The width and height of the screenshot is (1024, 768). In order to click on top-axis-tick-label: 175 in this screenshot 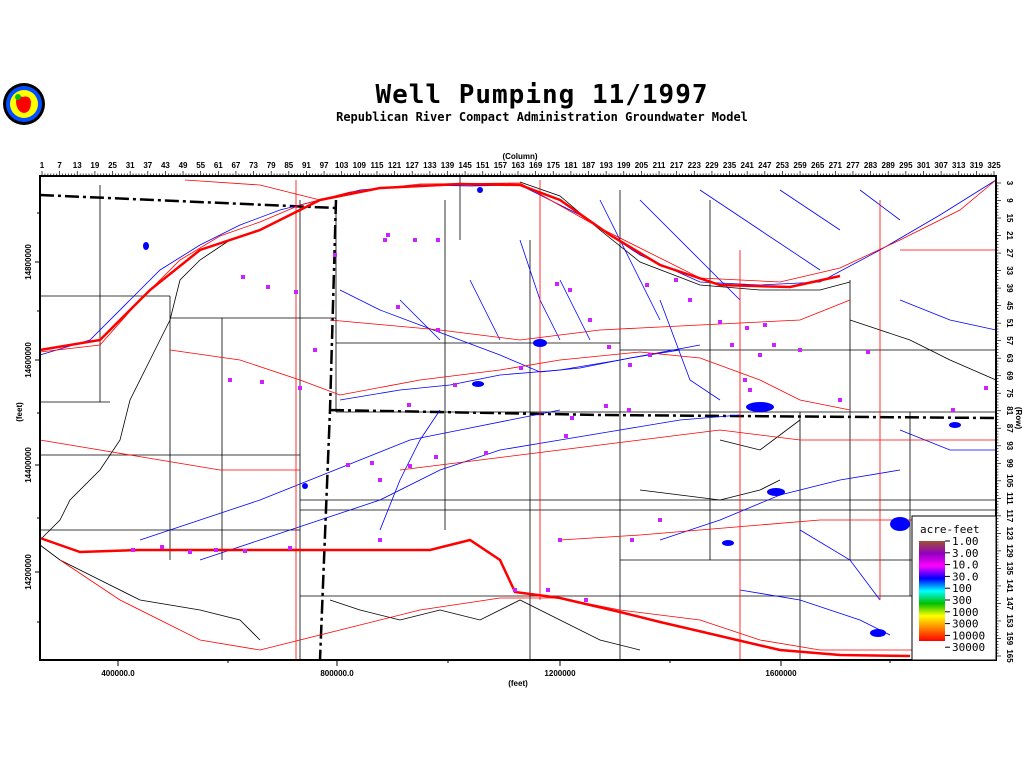, I will do `click(554, 165)`.